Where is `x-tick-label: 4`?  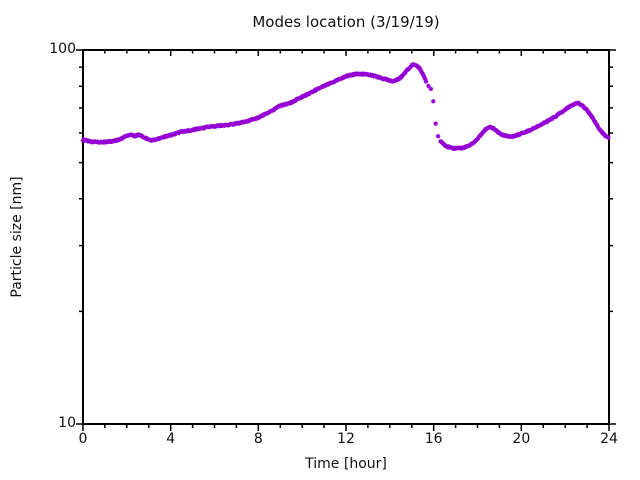 x-tick-label: 4 is located at coordinates (171, 439).